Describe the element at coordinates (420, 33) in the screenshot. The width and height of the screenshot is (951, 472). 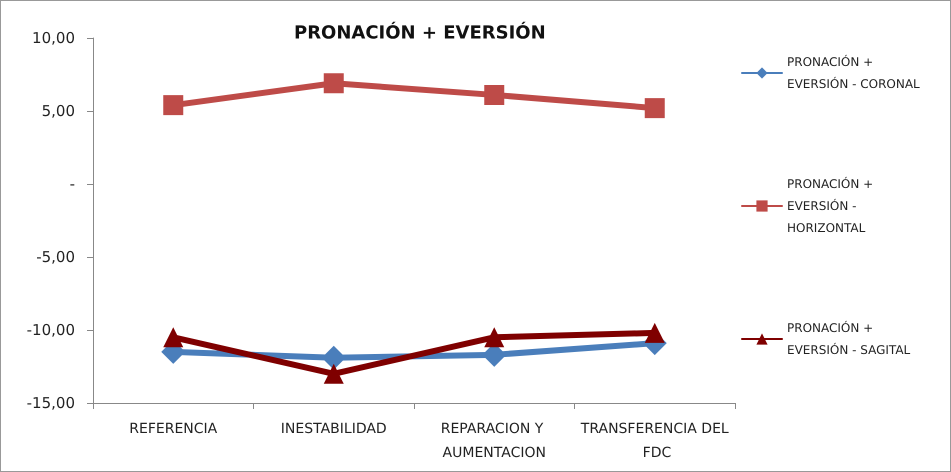
I see `chart-title: PRONACIÓN + EVERSIÓN` at that location.